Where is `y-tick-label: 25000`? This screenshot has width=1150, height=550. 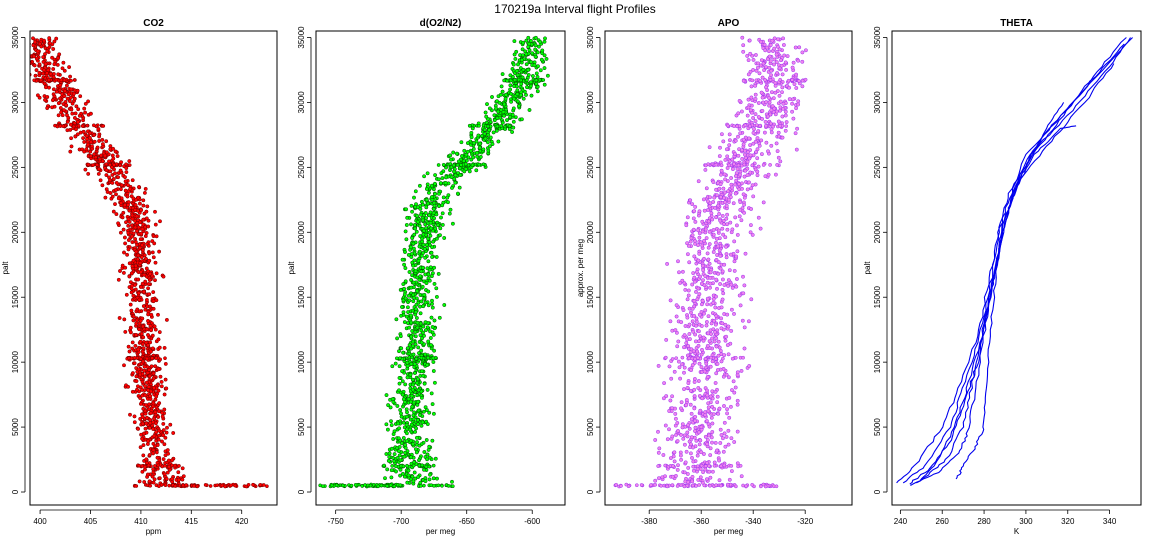
y-tick-label: 25000 is located at coordinates (590, 167).